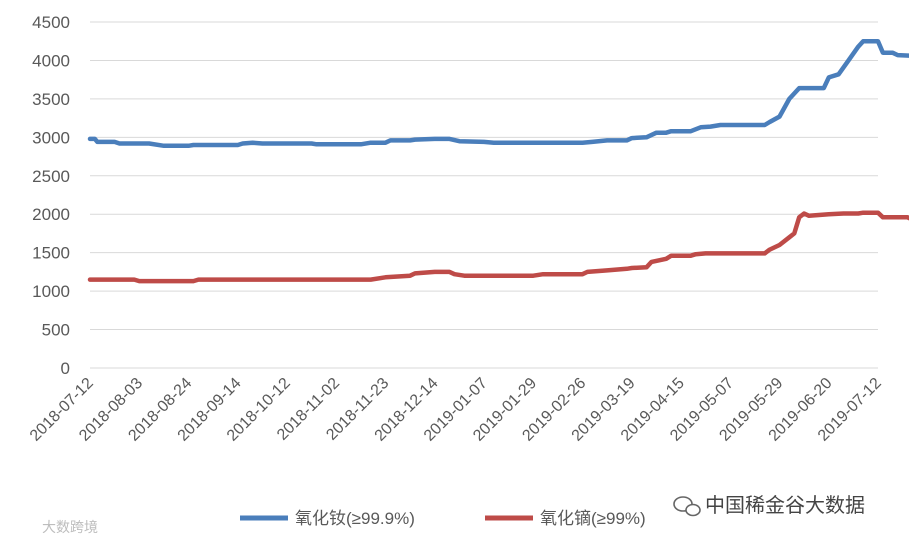 This screenshot has height=545, width=909. Describe the element at coordinates (51, 195) in the screenshot. I see `y-axis-ticks: 0 500 1000 1500 2000 2500 3000 3500 4000 4500` at that location.